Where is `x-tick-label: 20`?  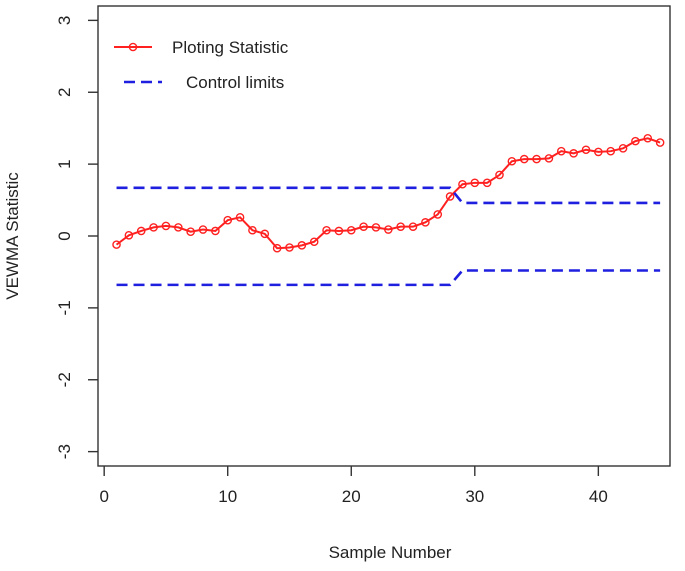 x-tick-label: 20 is located at coordinates (351, 496).